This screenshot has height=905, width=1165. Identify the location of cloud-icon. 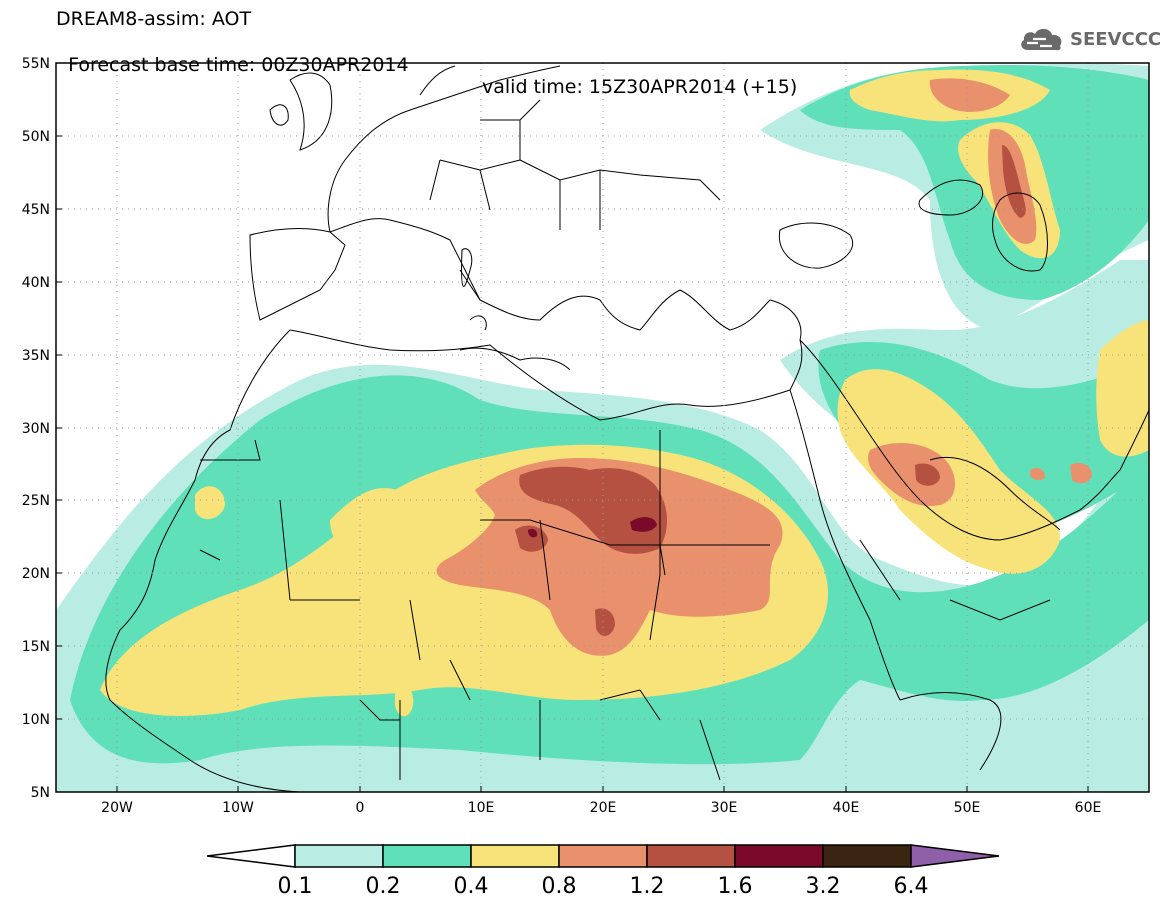
(1041, 39).